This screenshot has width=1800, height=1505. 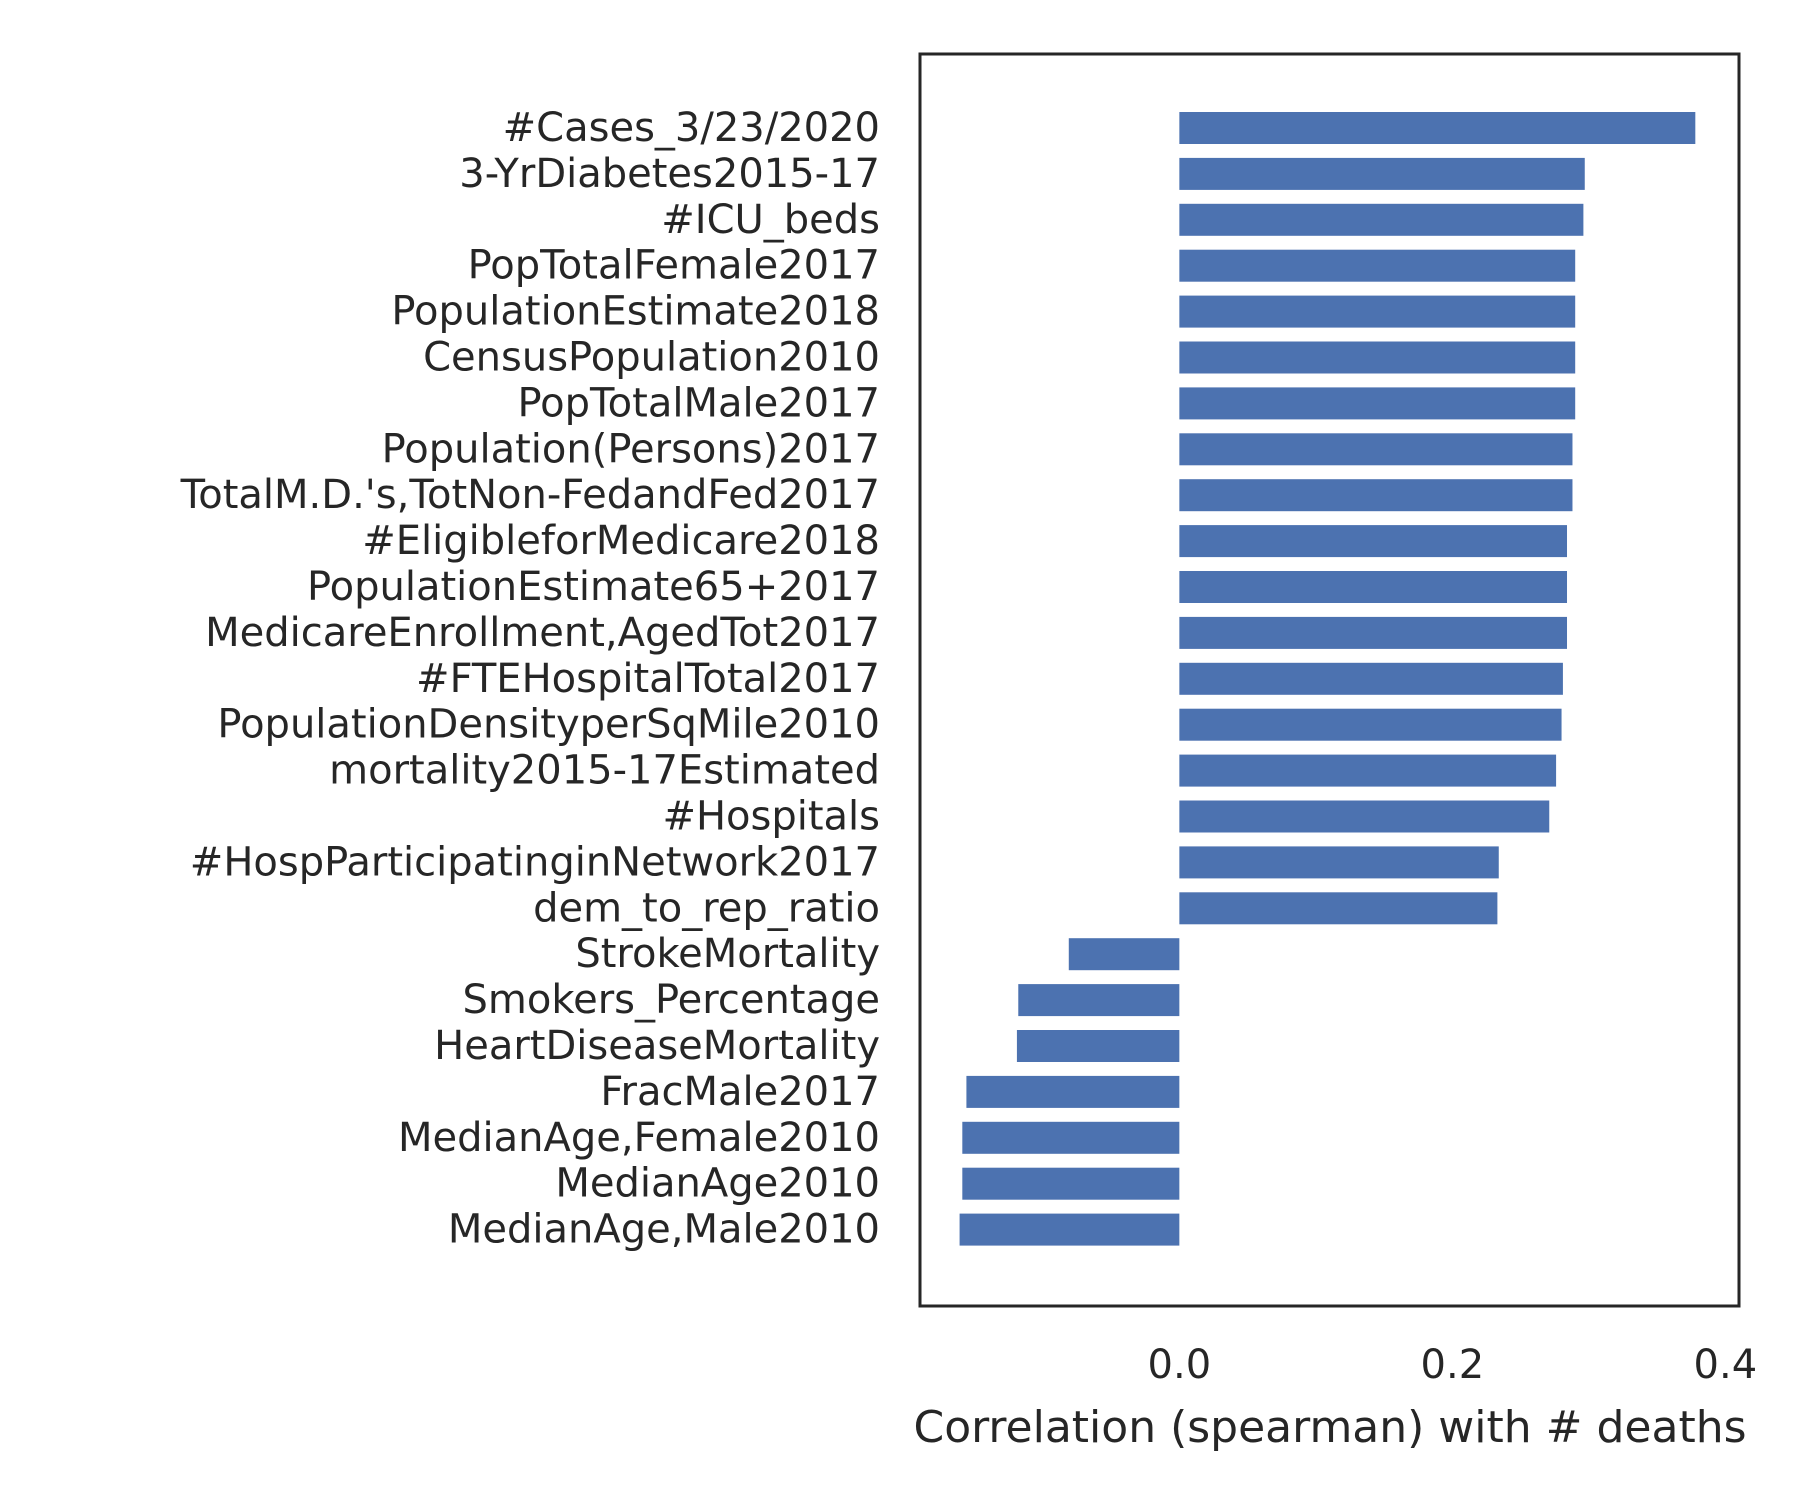 I want to click on x-tick-labels: 0.0 0.2 0.4, so click(x=1453, y=1365).